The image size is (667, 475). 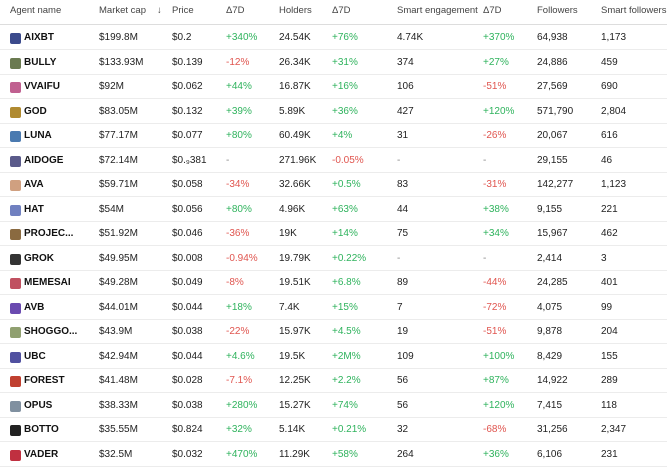 What do you see at coordinates (405, 111) in the screenshot?
I see `table-cell: 427` at bounding box center [405, 111].